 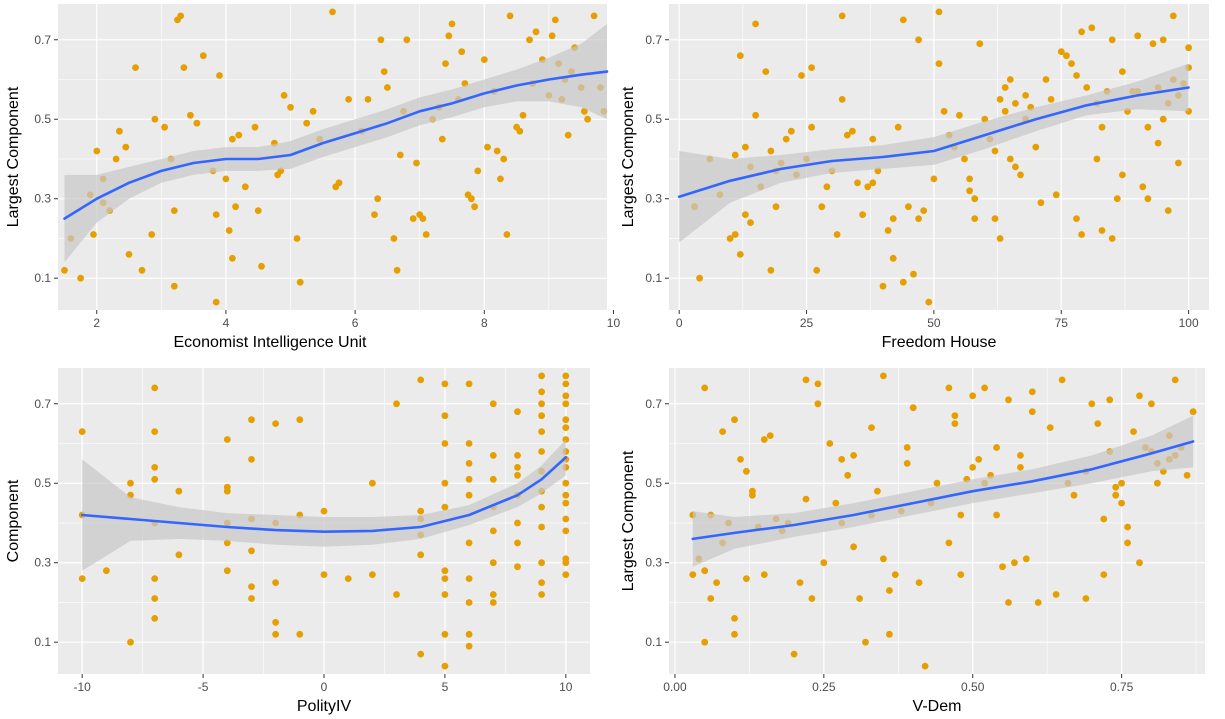 I want to click on x-tick-label: 0.75, so click(x=1122, y=687).